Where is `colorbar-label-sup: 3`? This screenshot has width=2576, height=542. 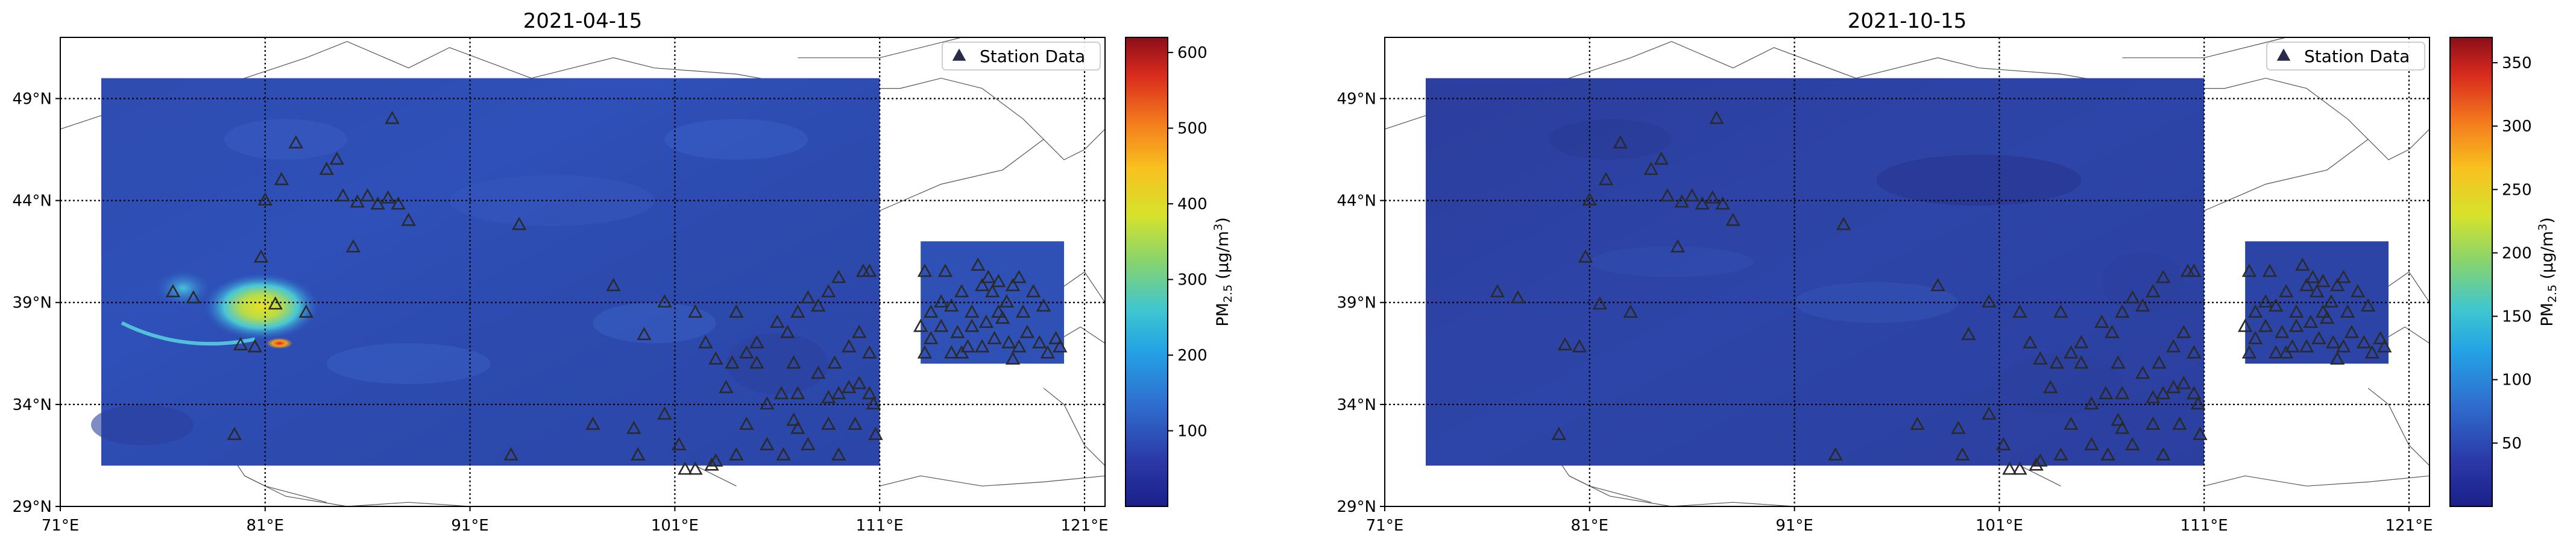
colorbar-label-sup: 3 is located at coordinates (2542, 228).